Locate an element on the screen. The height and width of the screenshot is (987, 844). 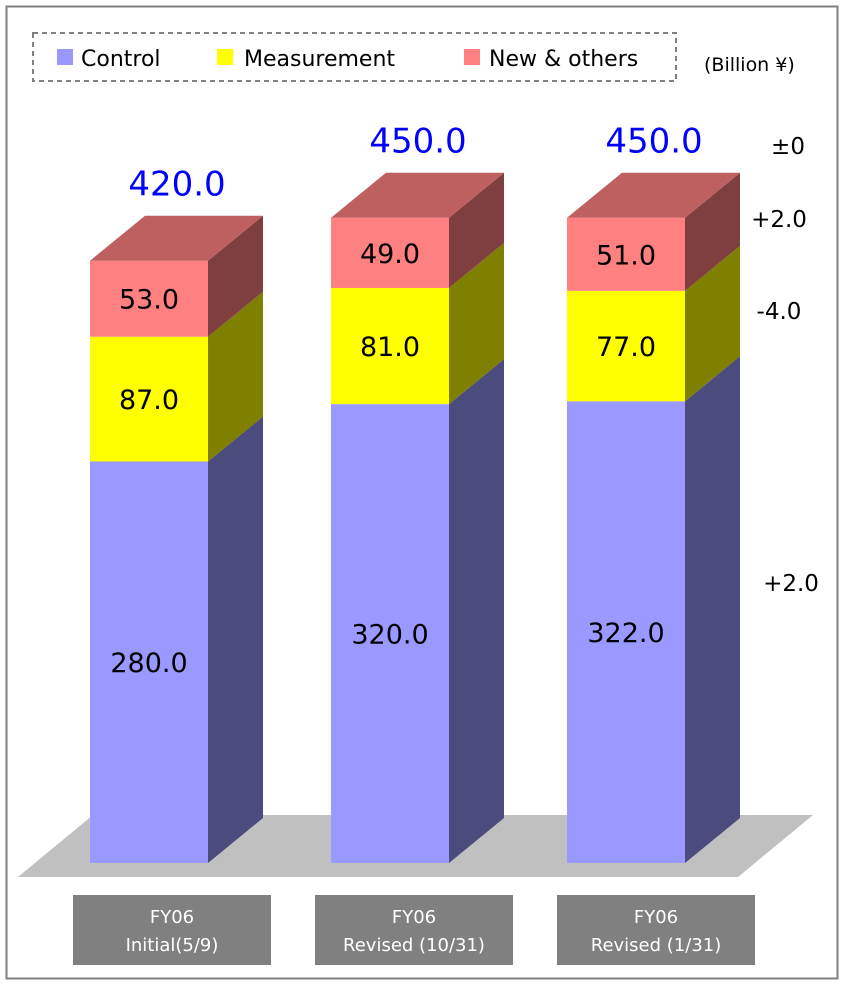
value-label-3-control: 322.0 is located at coordinates (625, 633).